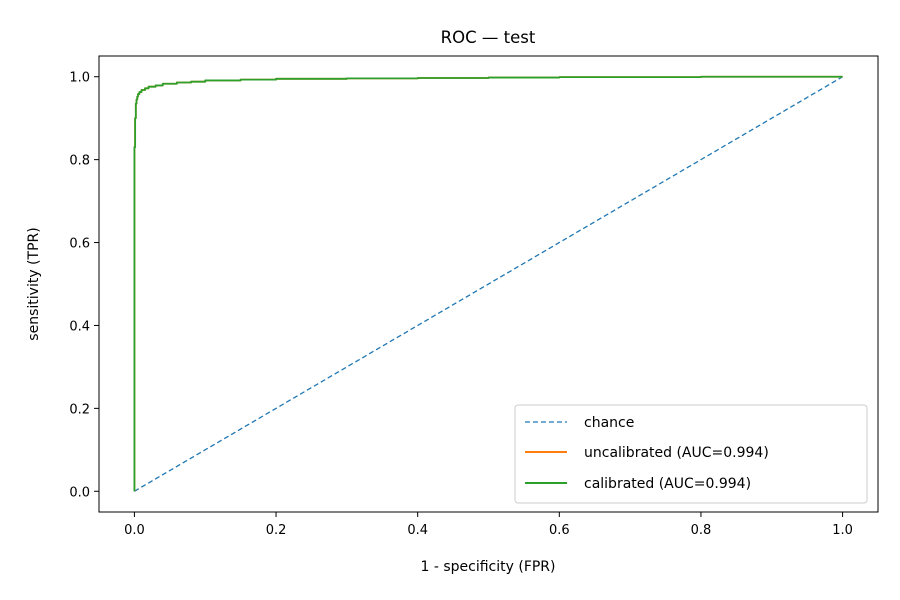 Image resolution: width=900 pixels, height=600 pixels. I want to click on x-tick-label: 1.0, so click(842, 530).